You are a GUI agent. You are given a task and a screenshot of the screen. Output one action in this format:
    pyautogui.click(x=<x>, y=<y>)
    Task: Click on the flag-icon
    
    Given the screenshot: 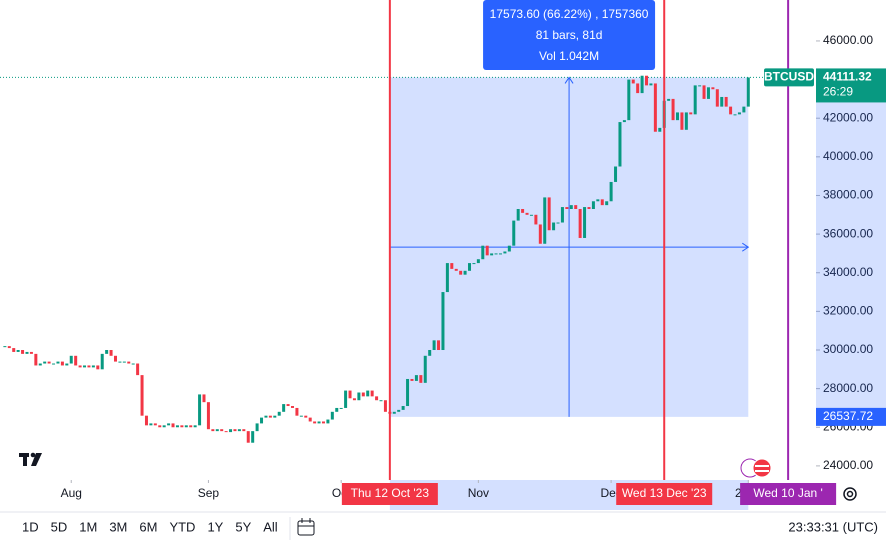 What is the action you would take?
    pyautogui.click(x=756, y=468)
    